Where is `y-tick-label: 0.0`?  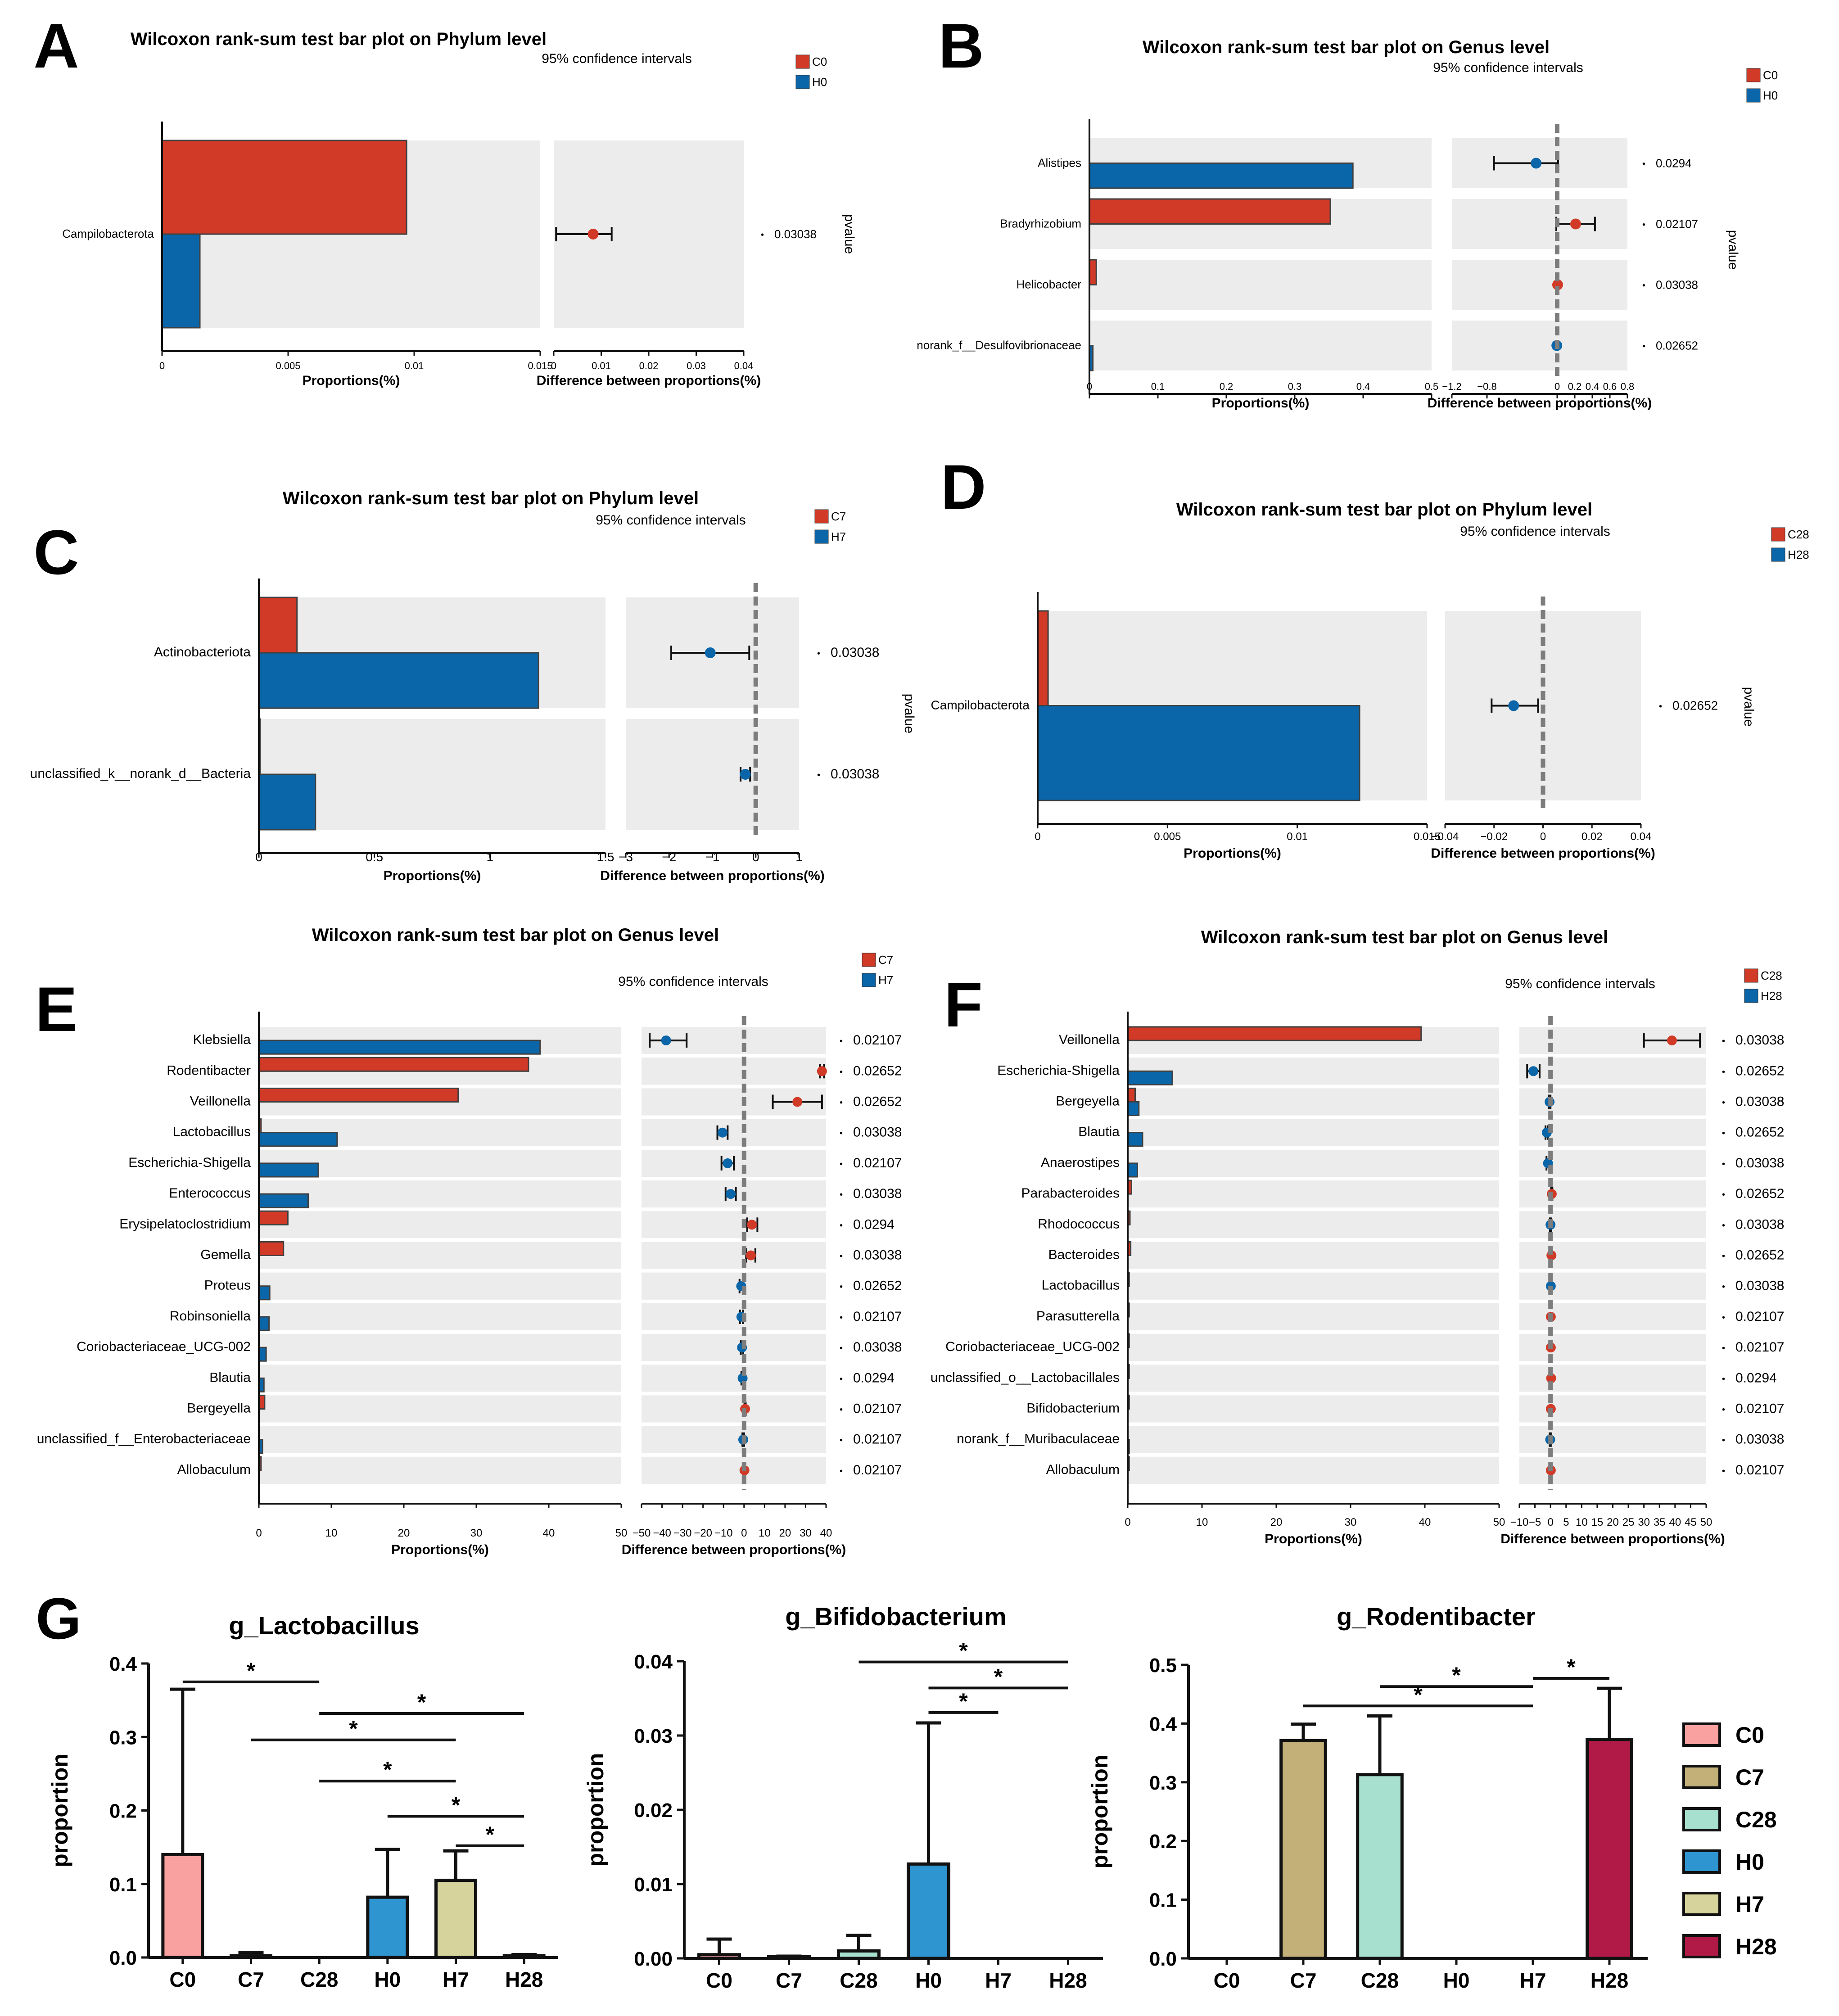 y-tick-label: 0.0 is located at coordinates (123, 1958).